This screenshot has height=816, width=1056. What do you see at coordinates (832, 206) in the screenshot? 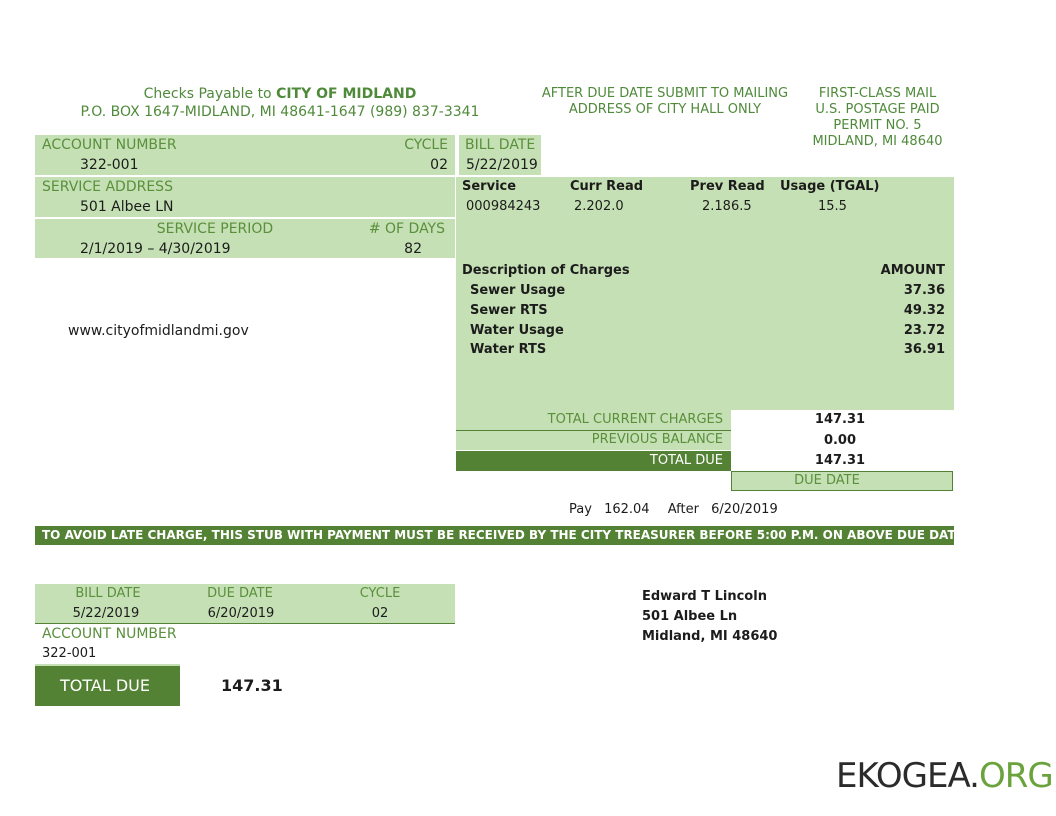
I see `meter-usage-value: 15.5` at bounding box center [832, 206].